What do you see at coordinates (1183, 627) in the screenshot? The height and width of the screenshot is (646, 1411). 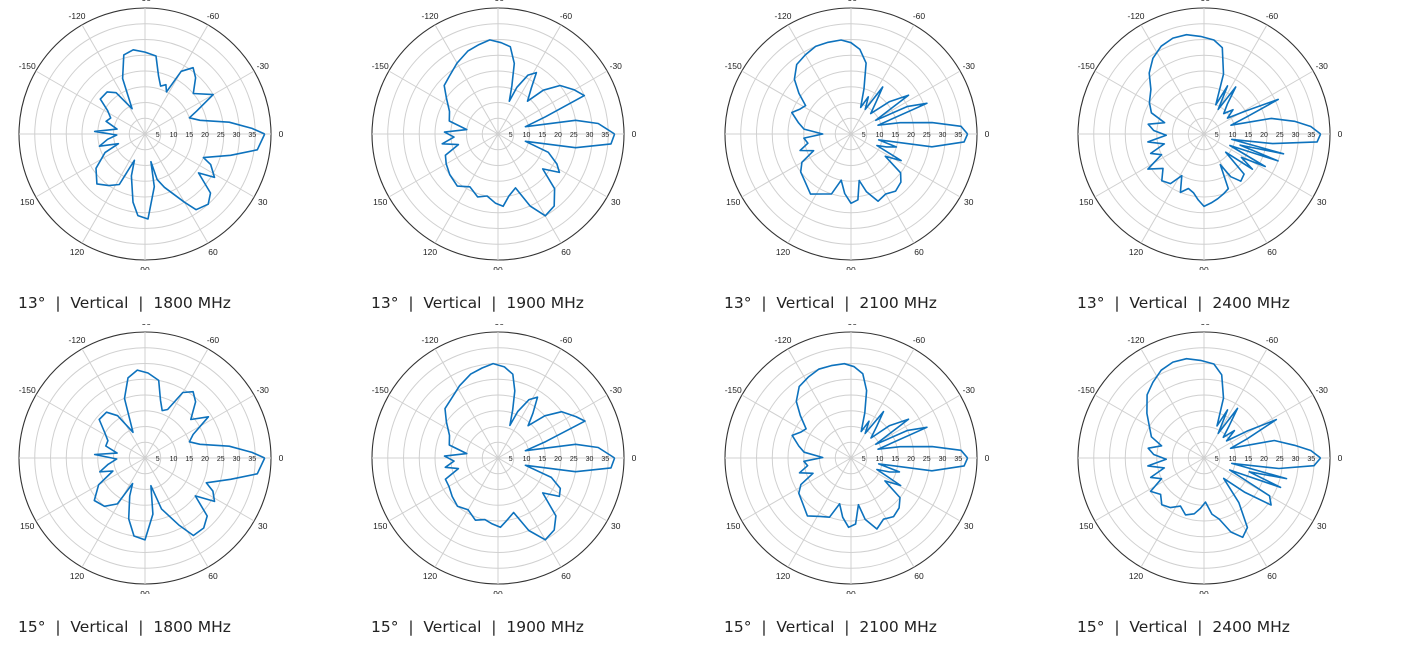 I see `chart-caption: 15° | Vertical | 2400 MHz` at bounding box center [1183, 627].